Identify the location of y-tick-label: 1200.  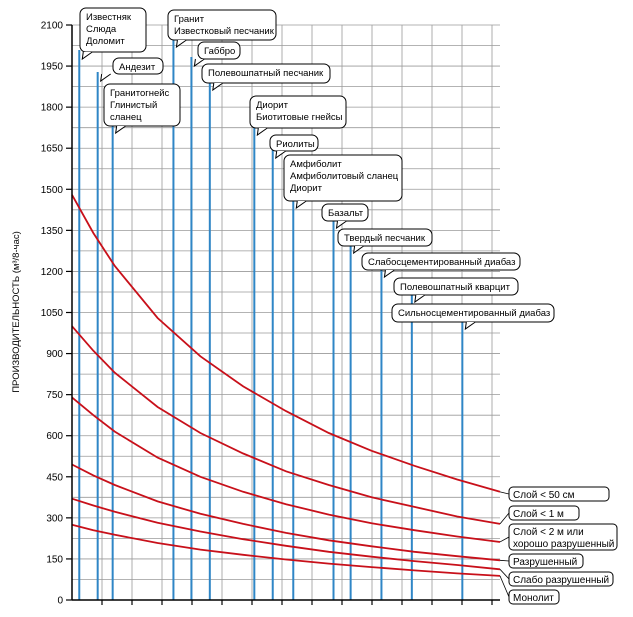
(52, 272).